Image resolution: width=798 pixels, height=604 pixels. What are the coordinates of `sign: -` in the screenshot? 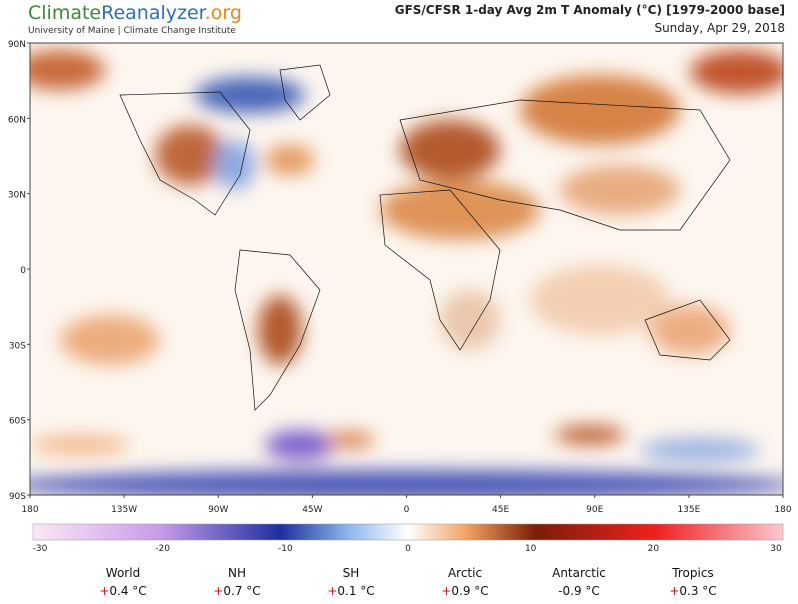 It's located at (560, 591).